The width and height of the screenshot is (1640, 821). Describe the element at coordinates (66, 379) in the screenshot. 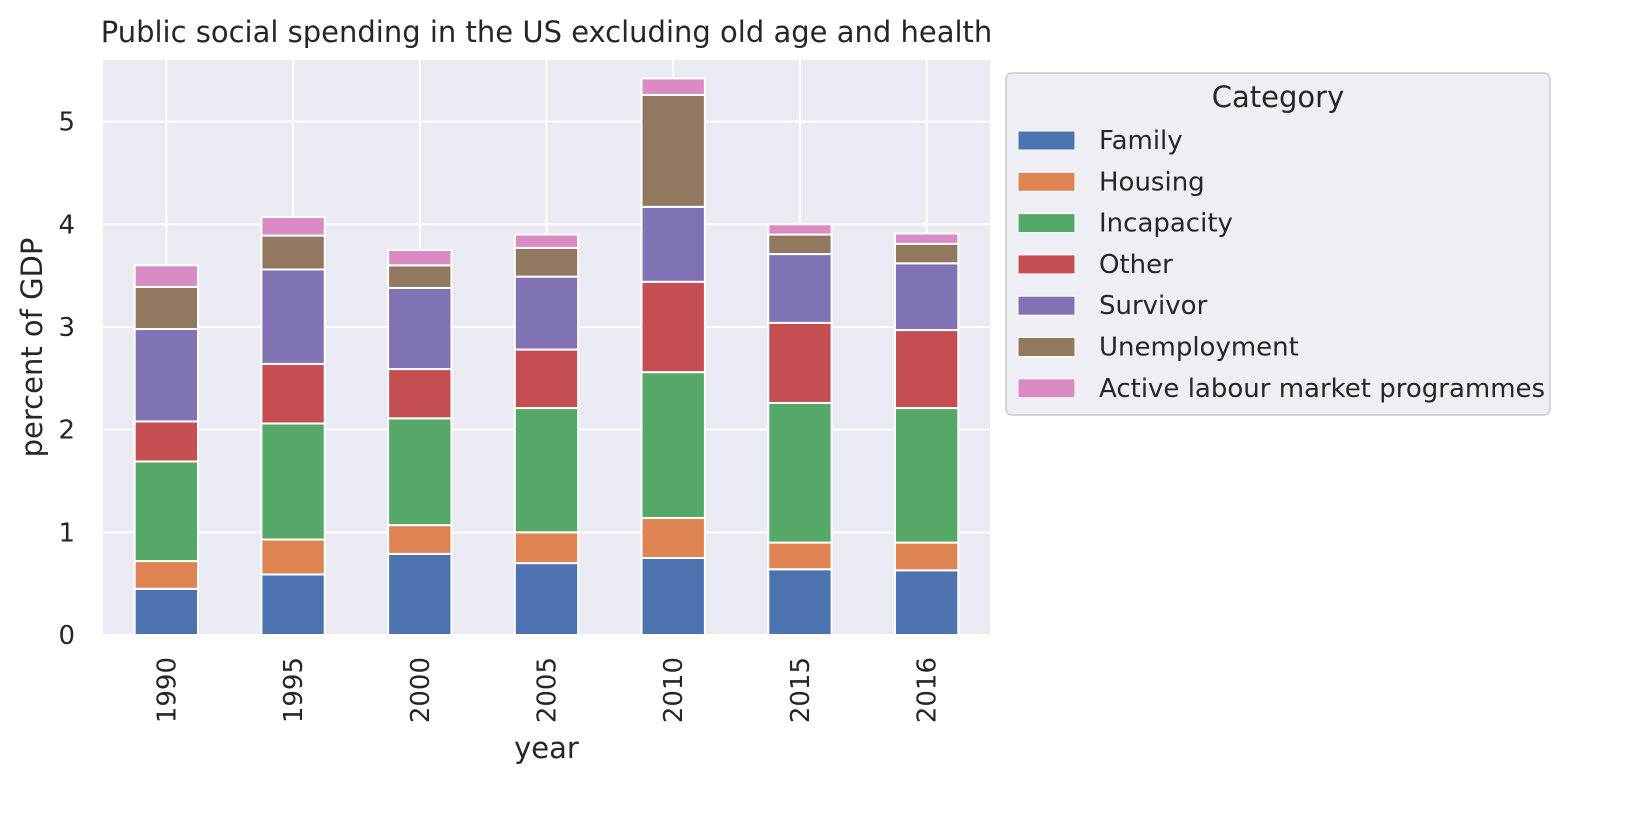

I see `y-axis-ticks: 0 1 2 3 4 5` at that location.